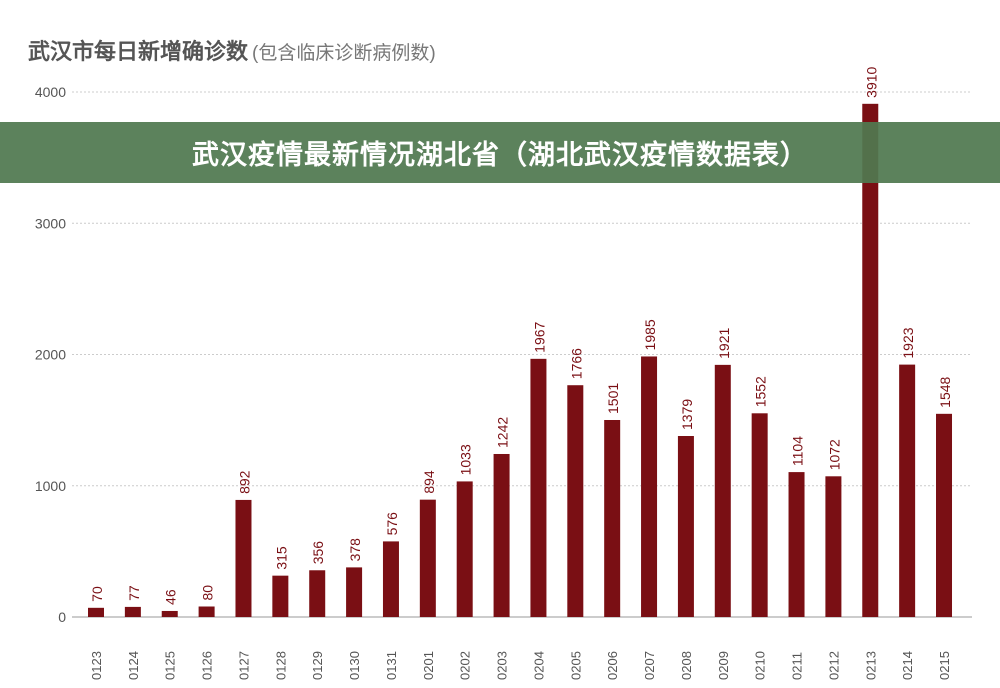 The width and height of the screenshot is (1000, 688). I want to click on data-label: 1033, so click(466, 459).